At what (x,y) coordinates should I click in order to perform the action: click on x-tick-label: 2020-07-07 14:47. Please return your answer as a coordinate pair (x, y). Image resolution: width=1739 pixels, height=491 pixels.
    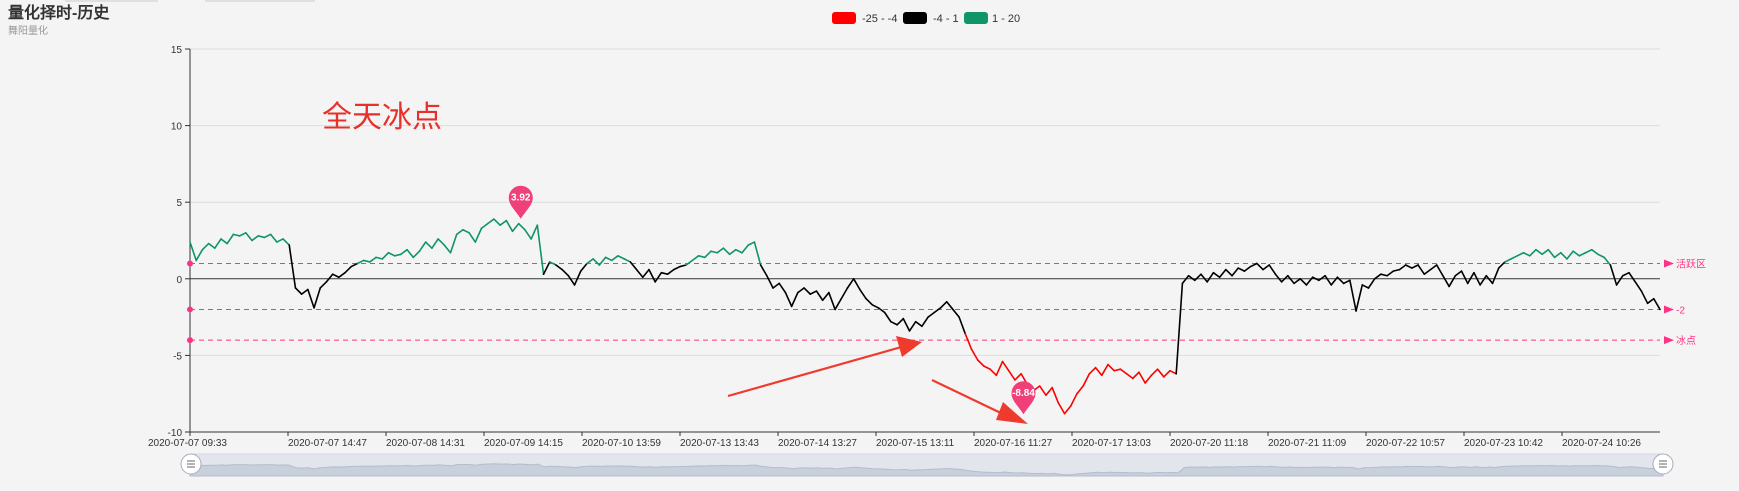
    Looking at the image, I should click on (327, 443).